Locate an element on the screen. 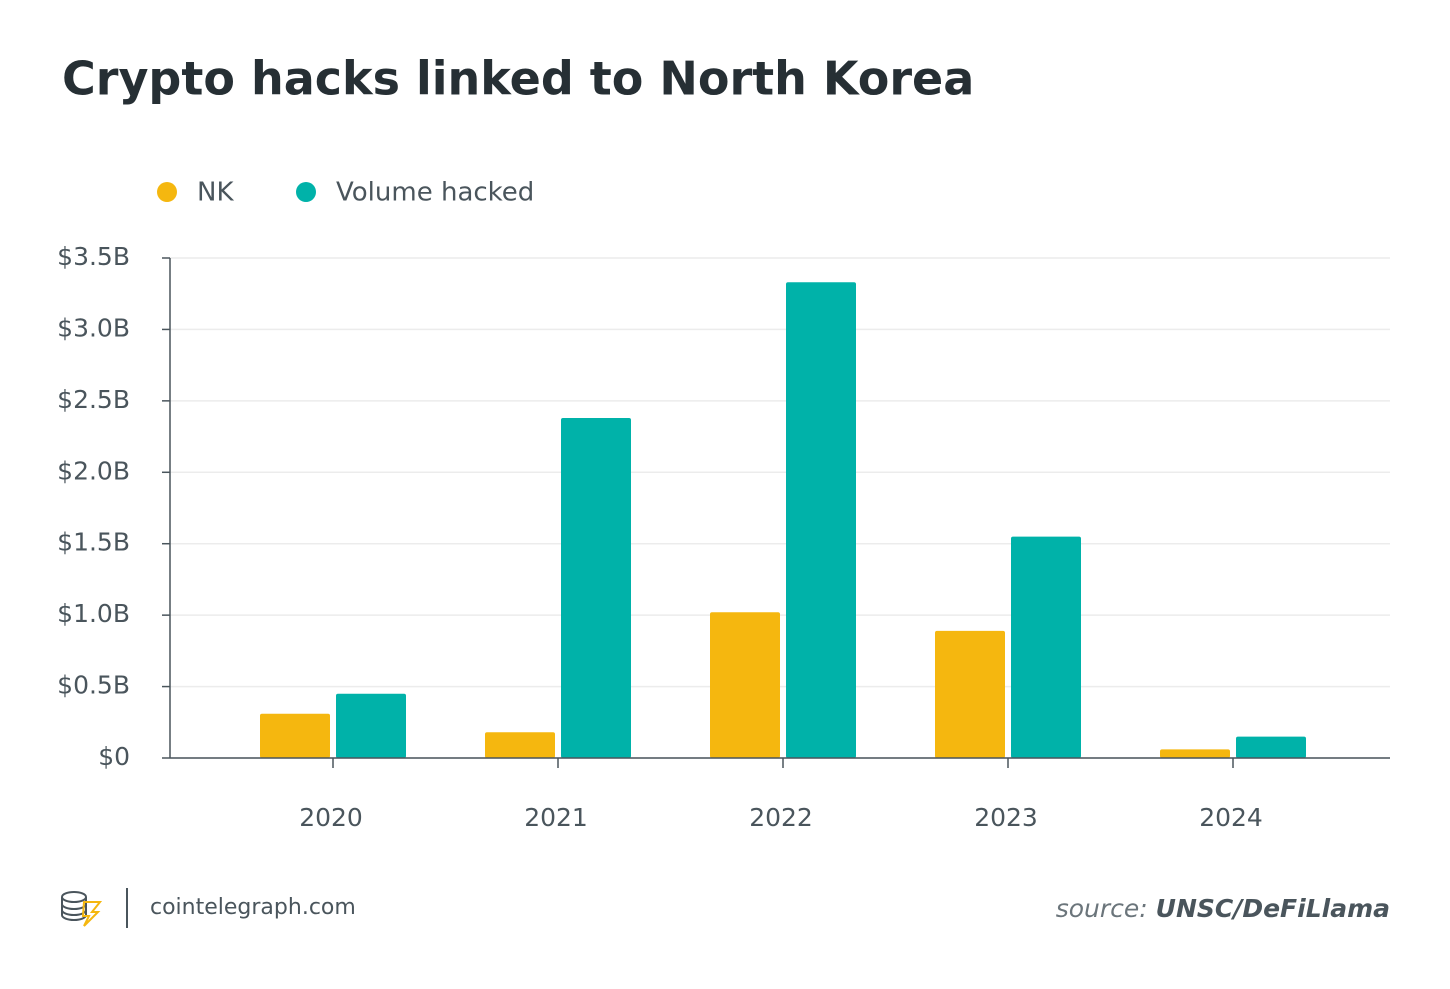 Image resolution: width=1450 pixels, height=989 pixels. x-tick-label: 2021 is located at coordinates (556, 817).